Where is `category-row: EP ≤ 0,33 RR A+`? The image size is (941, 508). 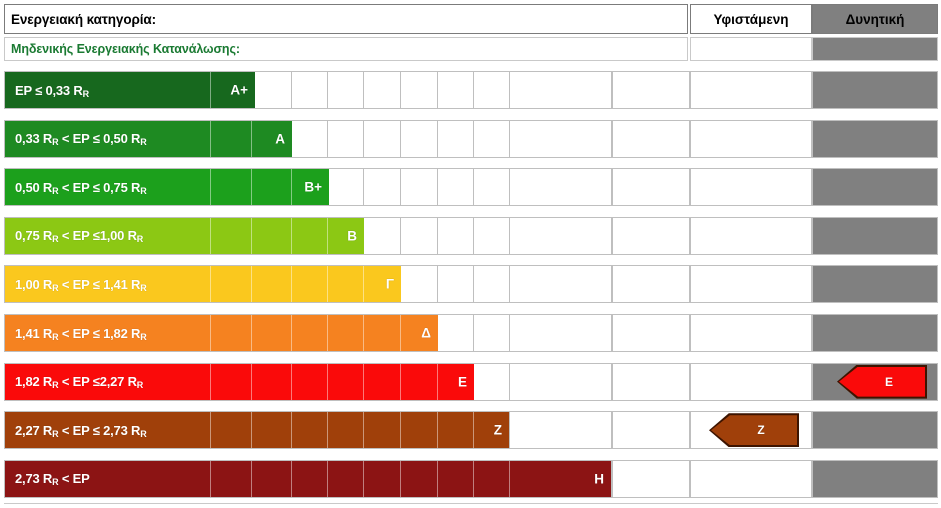 category-row: EP ≤ 0,33 RR A+ is located at coordinates (470, 90).